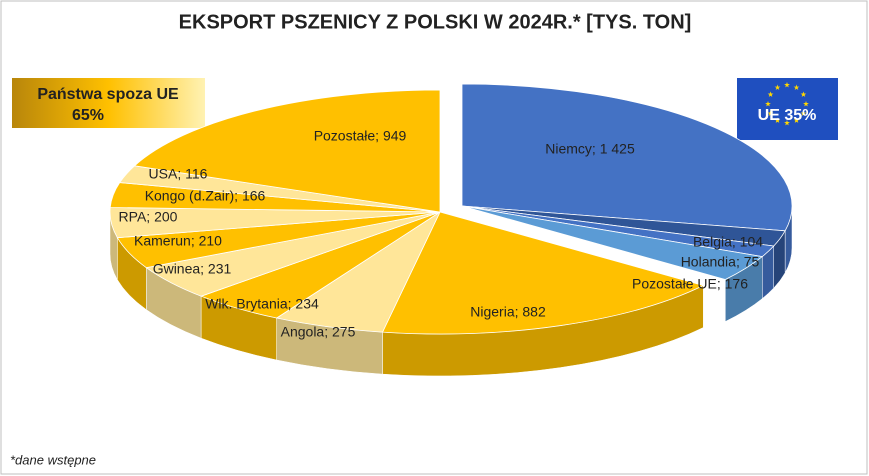 The image size is (869, 476). Describe the element at coordinates (192, 269) in the screenshot. I see `data-label: Gwinea; 231` at that location.